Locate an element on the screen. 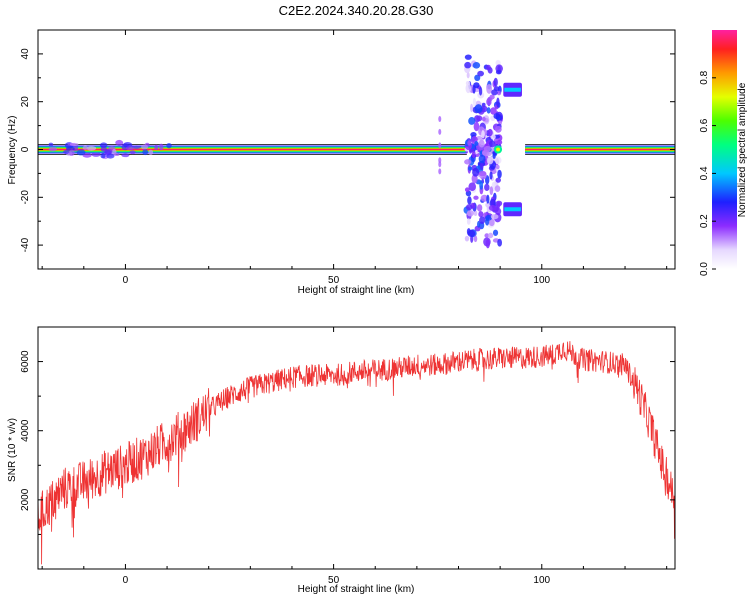 This screenshot has width=750, height=600. snr-ytick-label: 2000 is located at coordinates (25, 499).